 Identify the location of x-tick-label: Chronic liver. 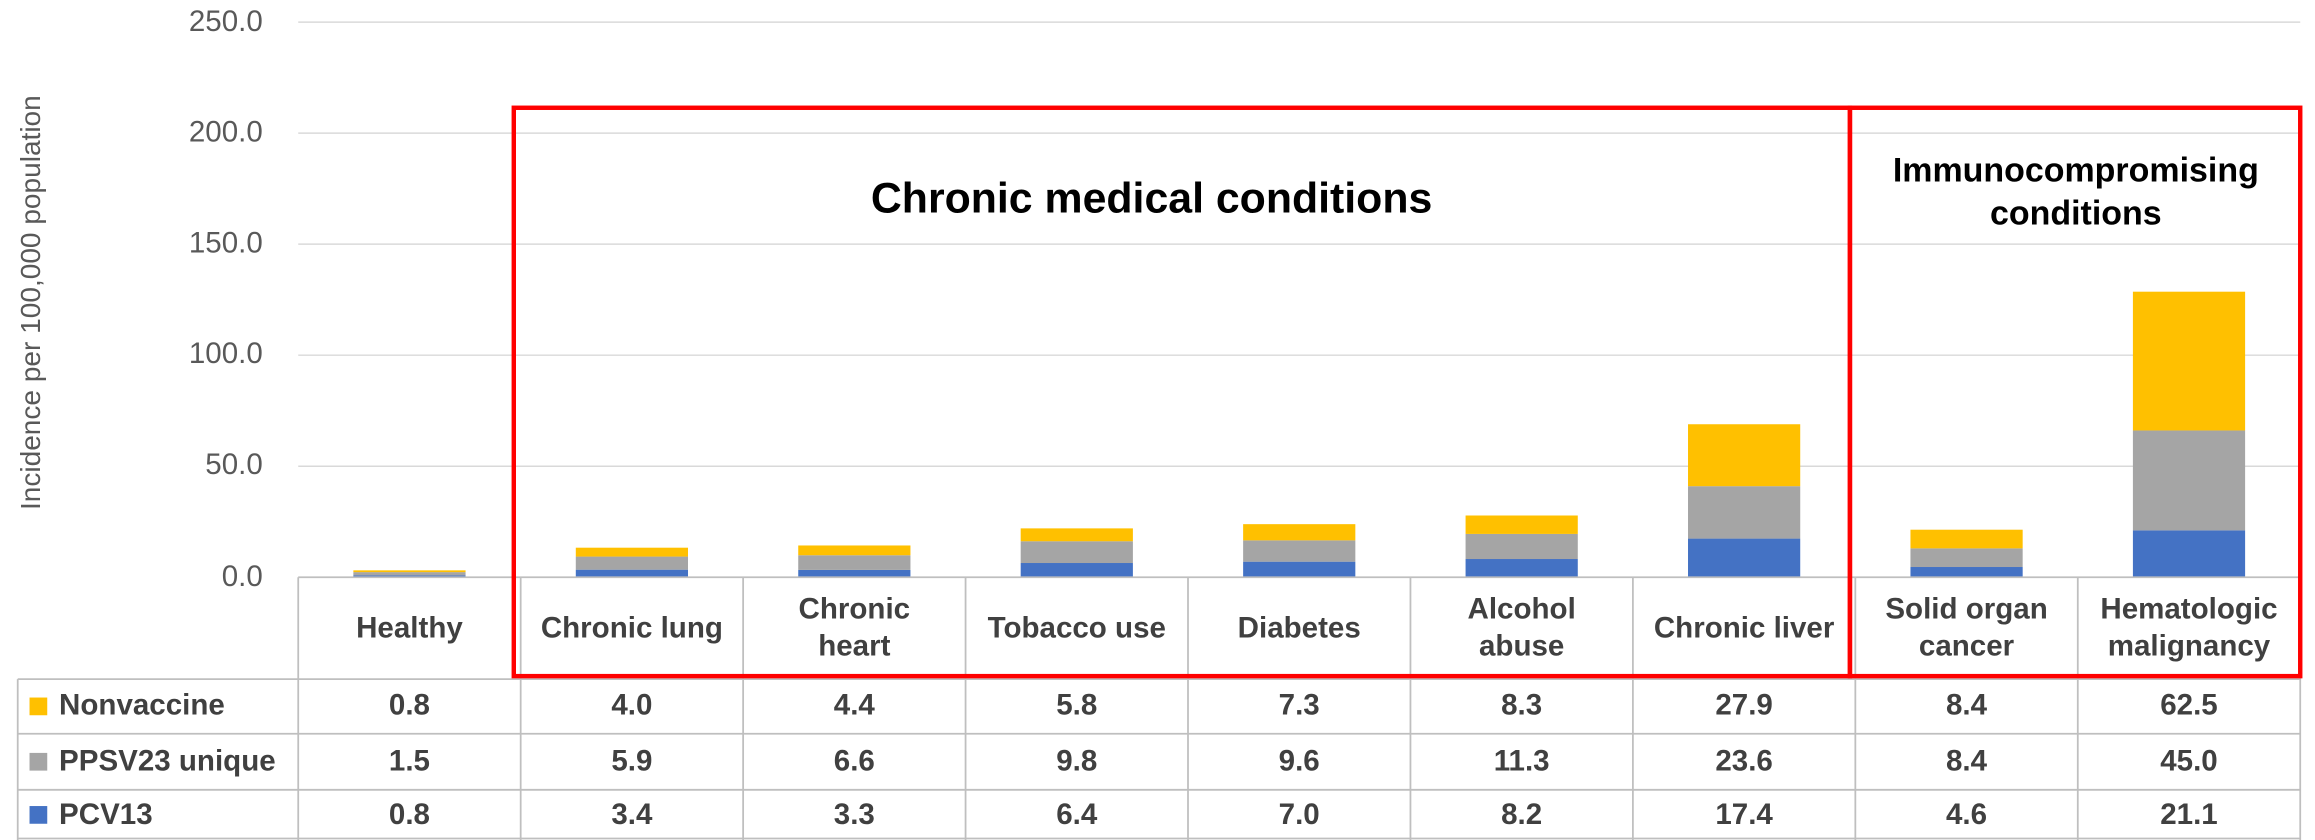
(1744, 628).